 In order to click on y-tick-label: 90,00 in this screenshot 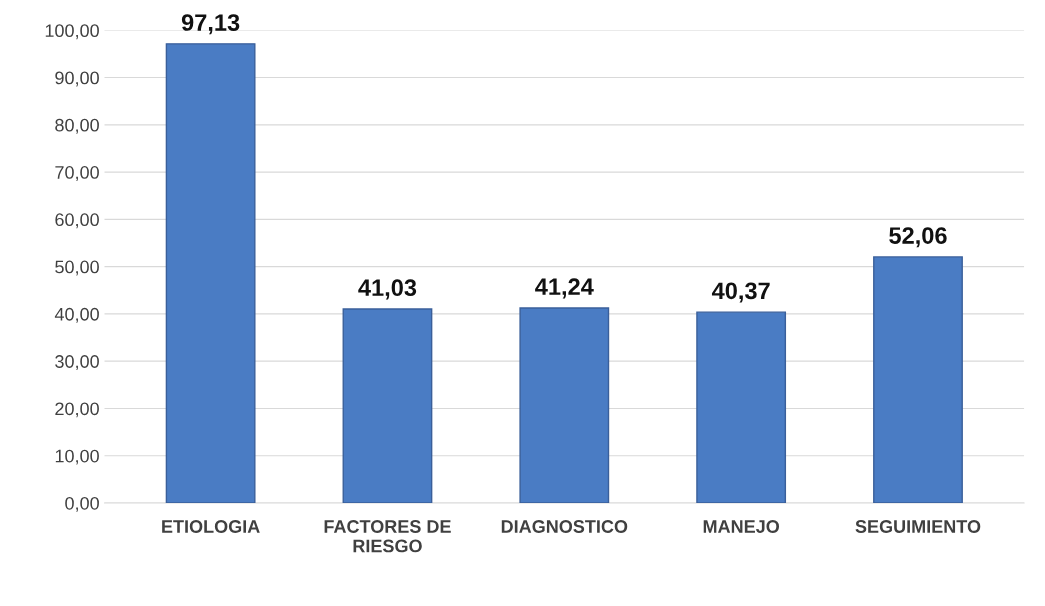, I will do `click(77, 79)`.